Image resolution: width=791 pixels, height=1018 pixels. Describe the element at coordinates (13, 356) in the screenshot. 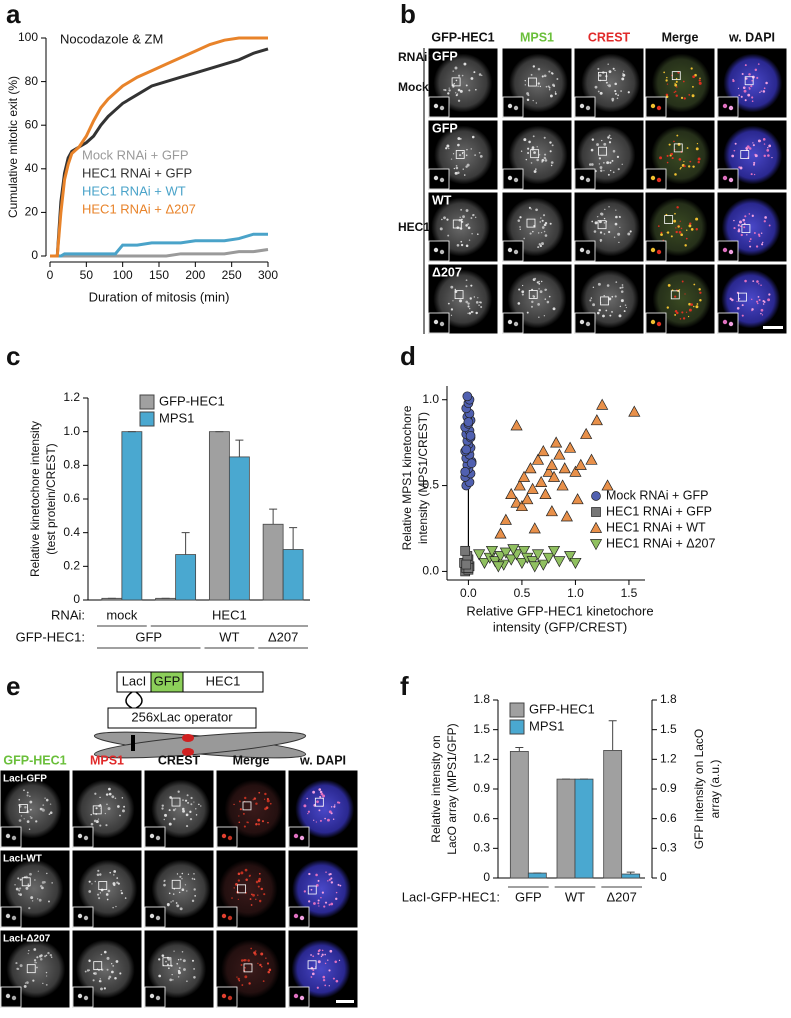

I see `panel-letter: c` at that location.